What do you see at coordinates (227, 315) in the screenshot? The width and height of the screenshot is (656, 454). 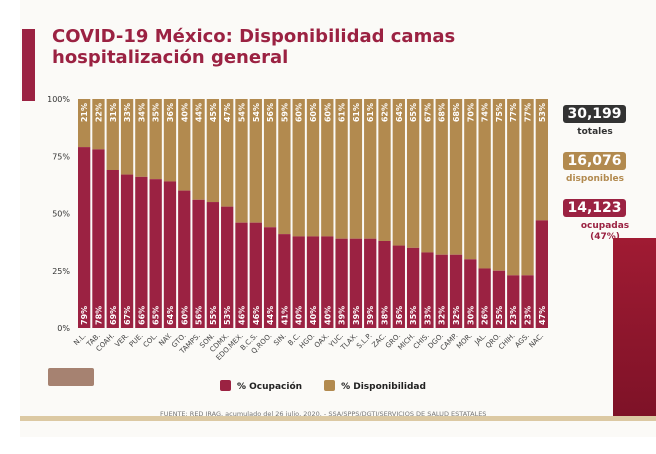 I see `data-label-occupancy: 53%` at bounding box center [227, 315].